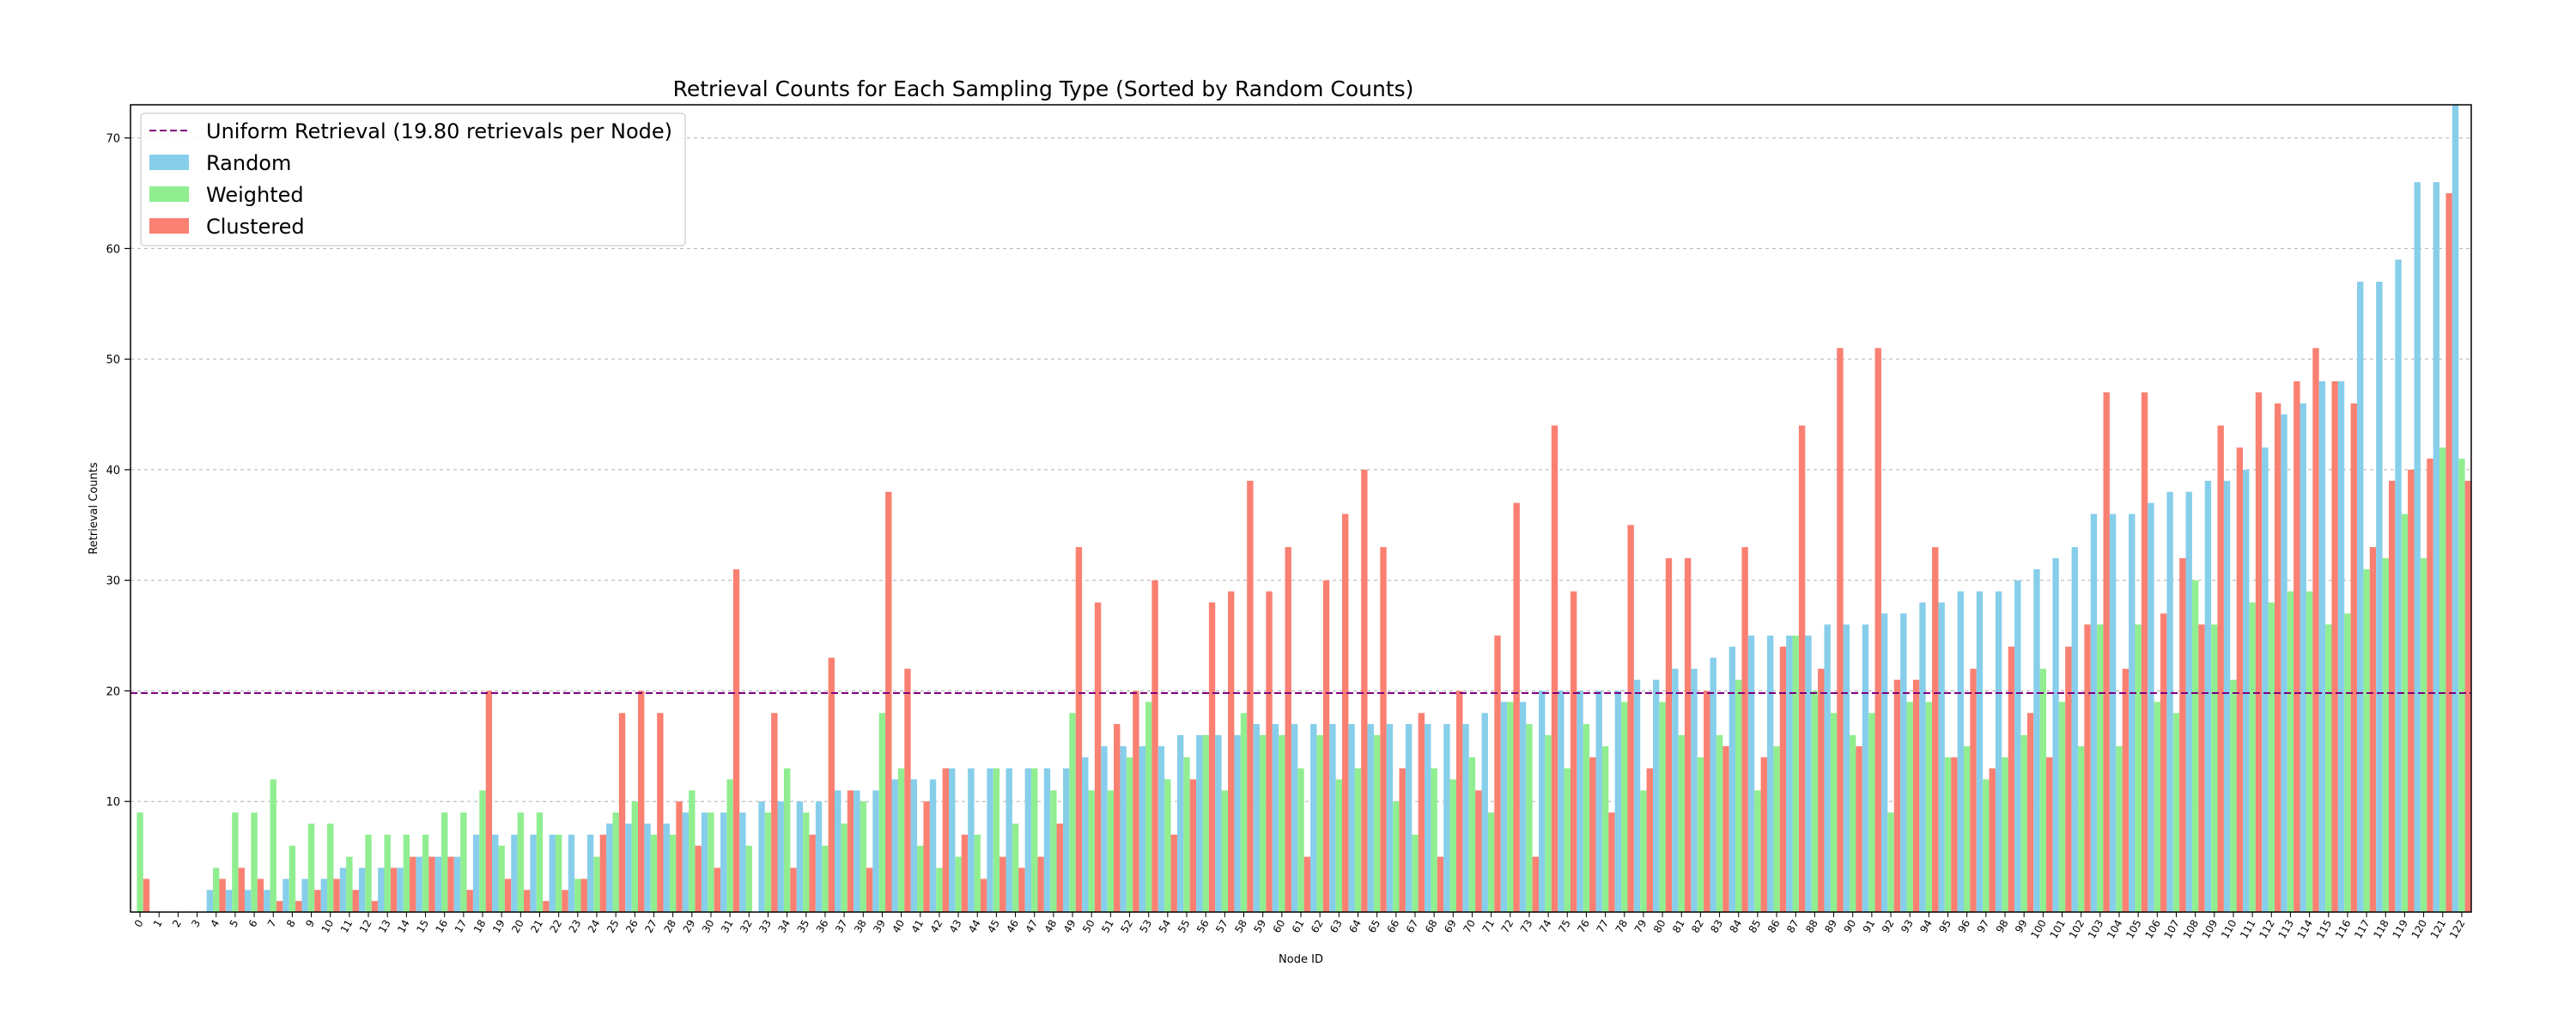 Image resolution: width=2576 pixels, height=1034 pixels. I want to click on x-tick-label: 64, so click(1355, 927).